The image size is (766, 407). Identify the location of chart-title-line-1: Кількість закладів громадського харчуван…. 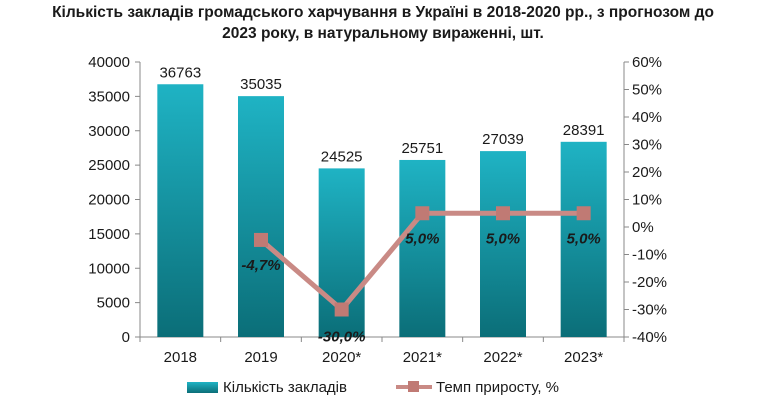
(383, 12).